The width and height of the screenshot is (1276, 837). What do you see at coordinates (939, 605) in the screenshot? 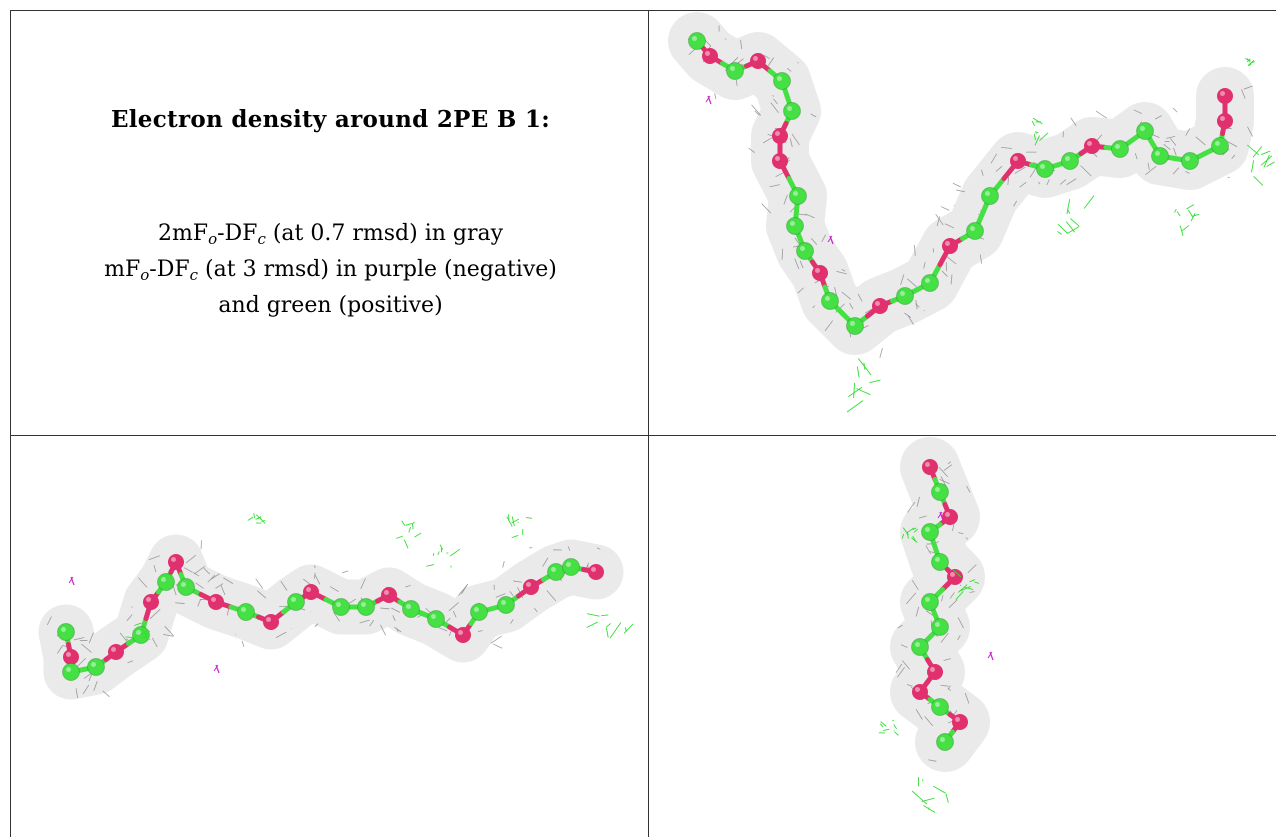
I see `ligand-2pe` at bounding box center [939, 605].